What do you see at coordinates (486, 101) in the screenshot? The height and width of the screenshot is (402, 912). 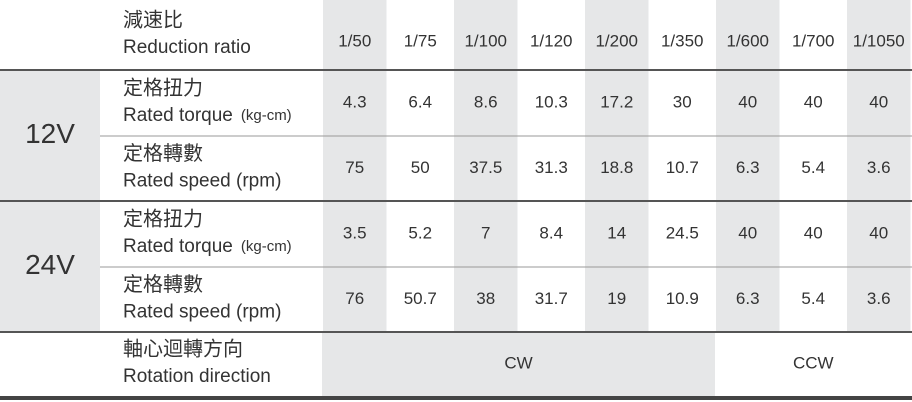 I see `cell-value: 8.6` at bounding box center [486, 101].